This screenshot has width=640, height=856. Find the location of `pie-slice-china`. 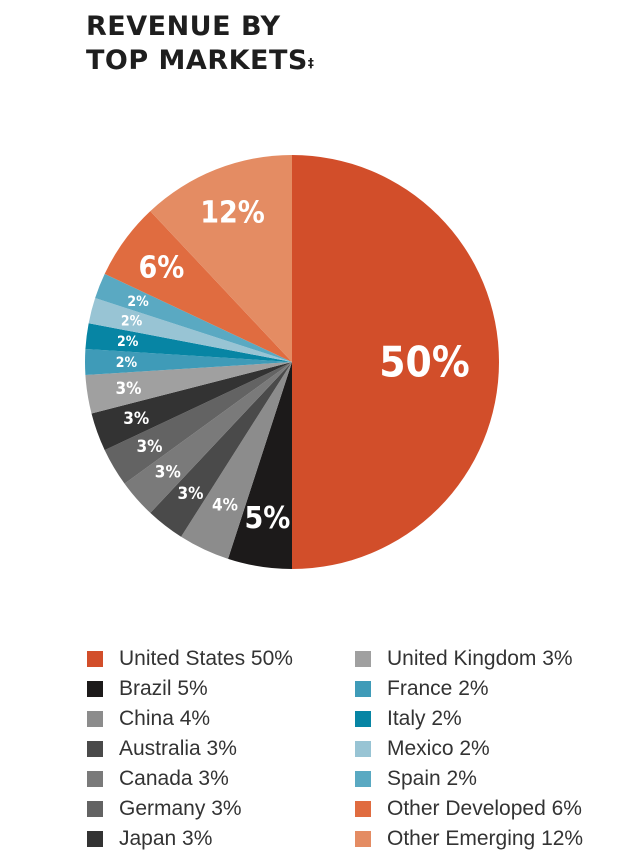

pie-slice-china is located at coordinates (236, 460).